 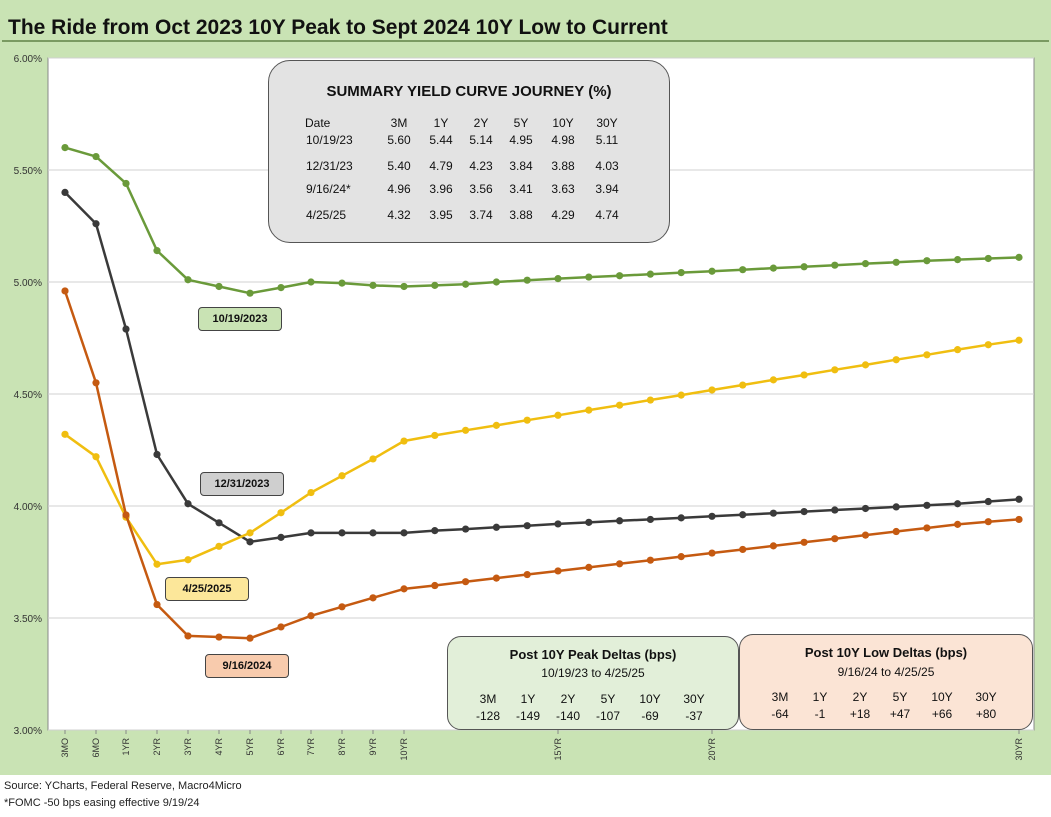 What do you see at coordinates (441, 215) in the screenshot?
I see `summary-cell: 3.95` at bounding box center [441, 215].